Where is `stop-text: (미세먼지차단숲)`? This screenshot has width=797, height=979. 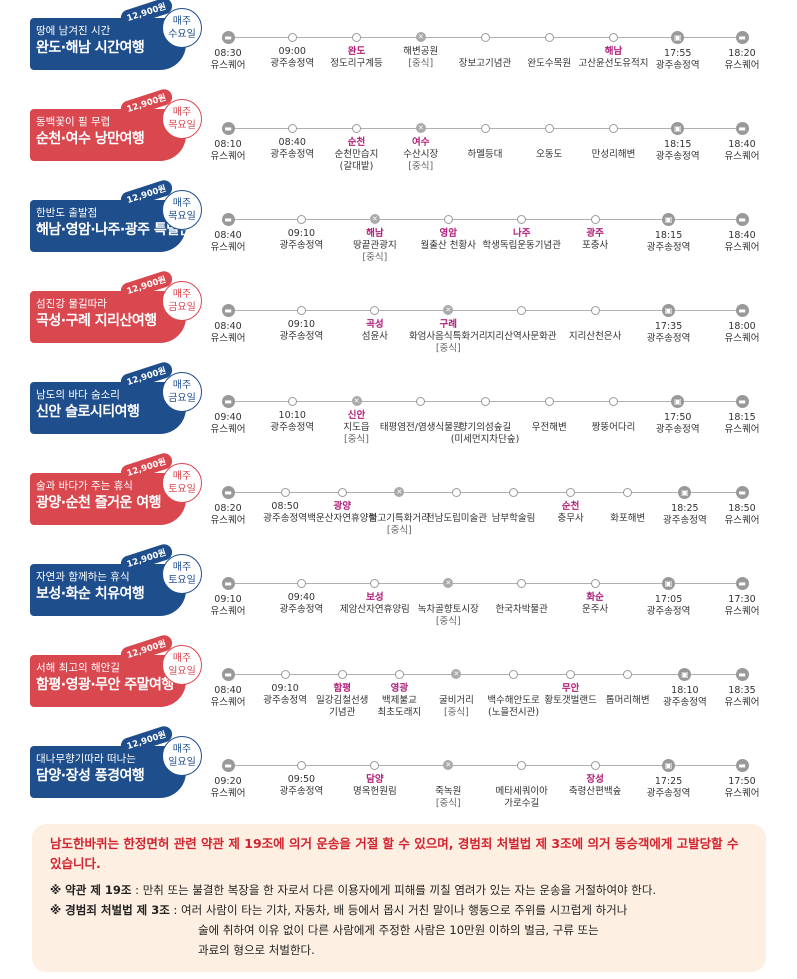
stop-text: (미세먼지차단숲) is located at coordinates (485, 439).